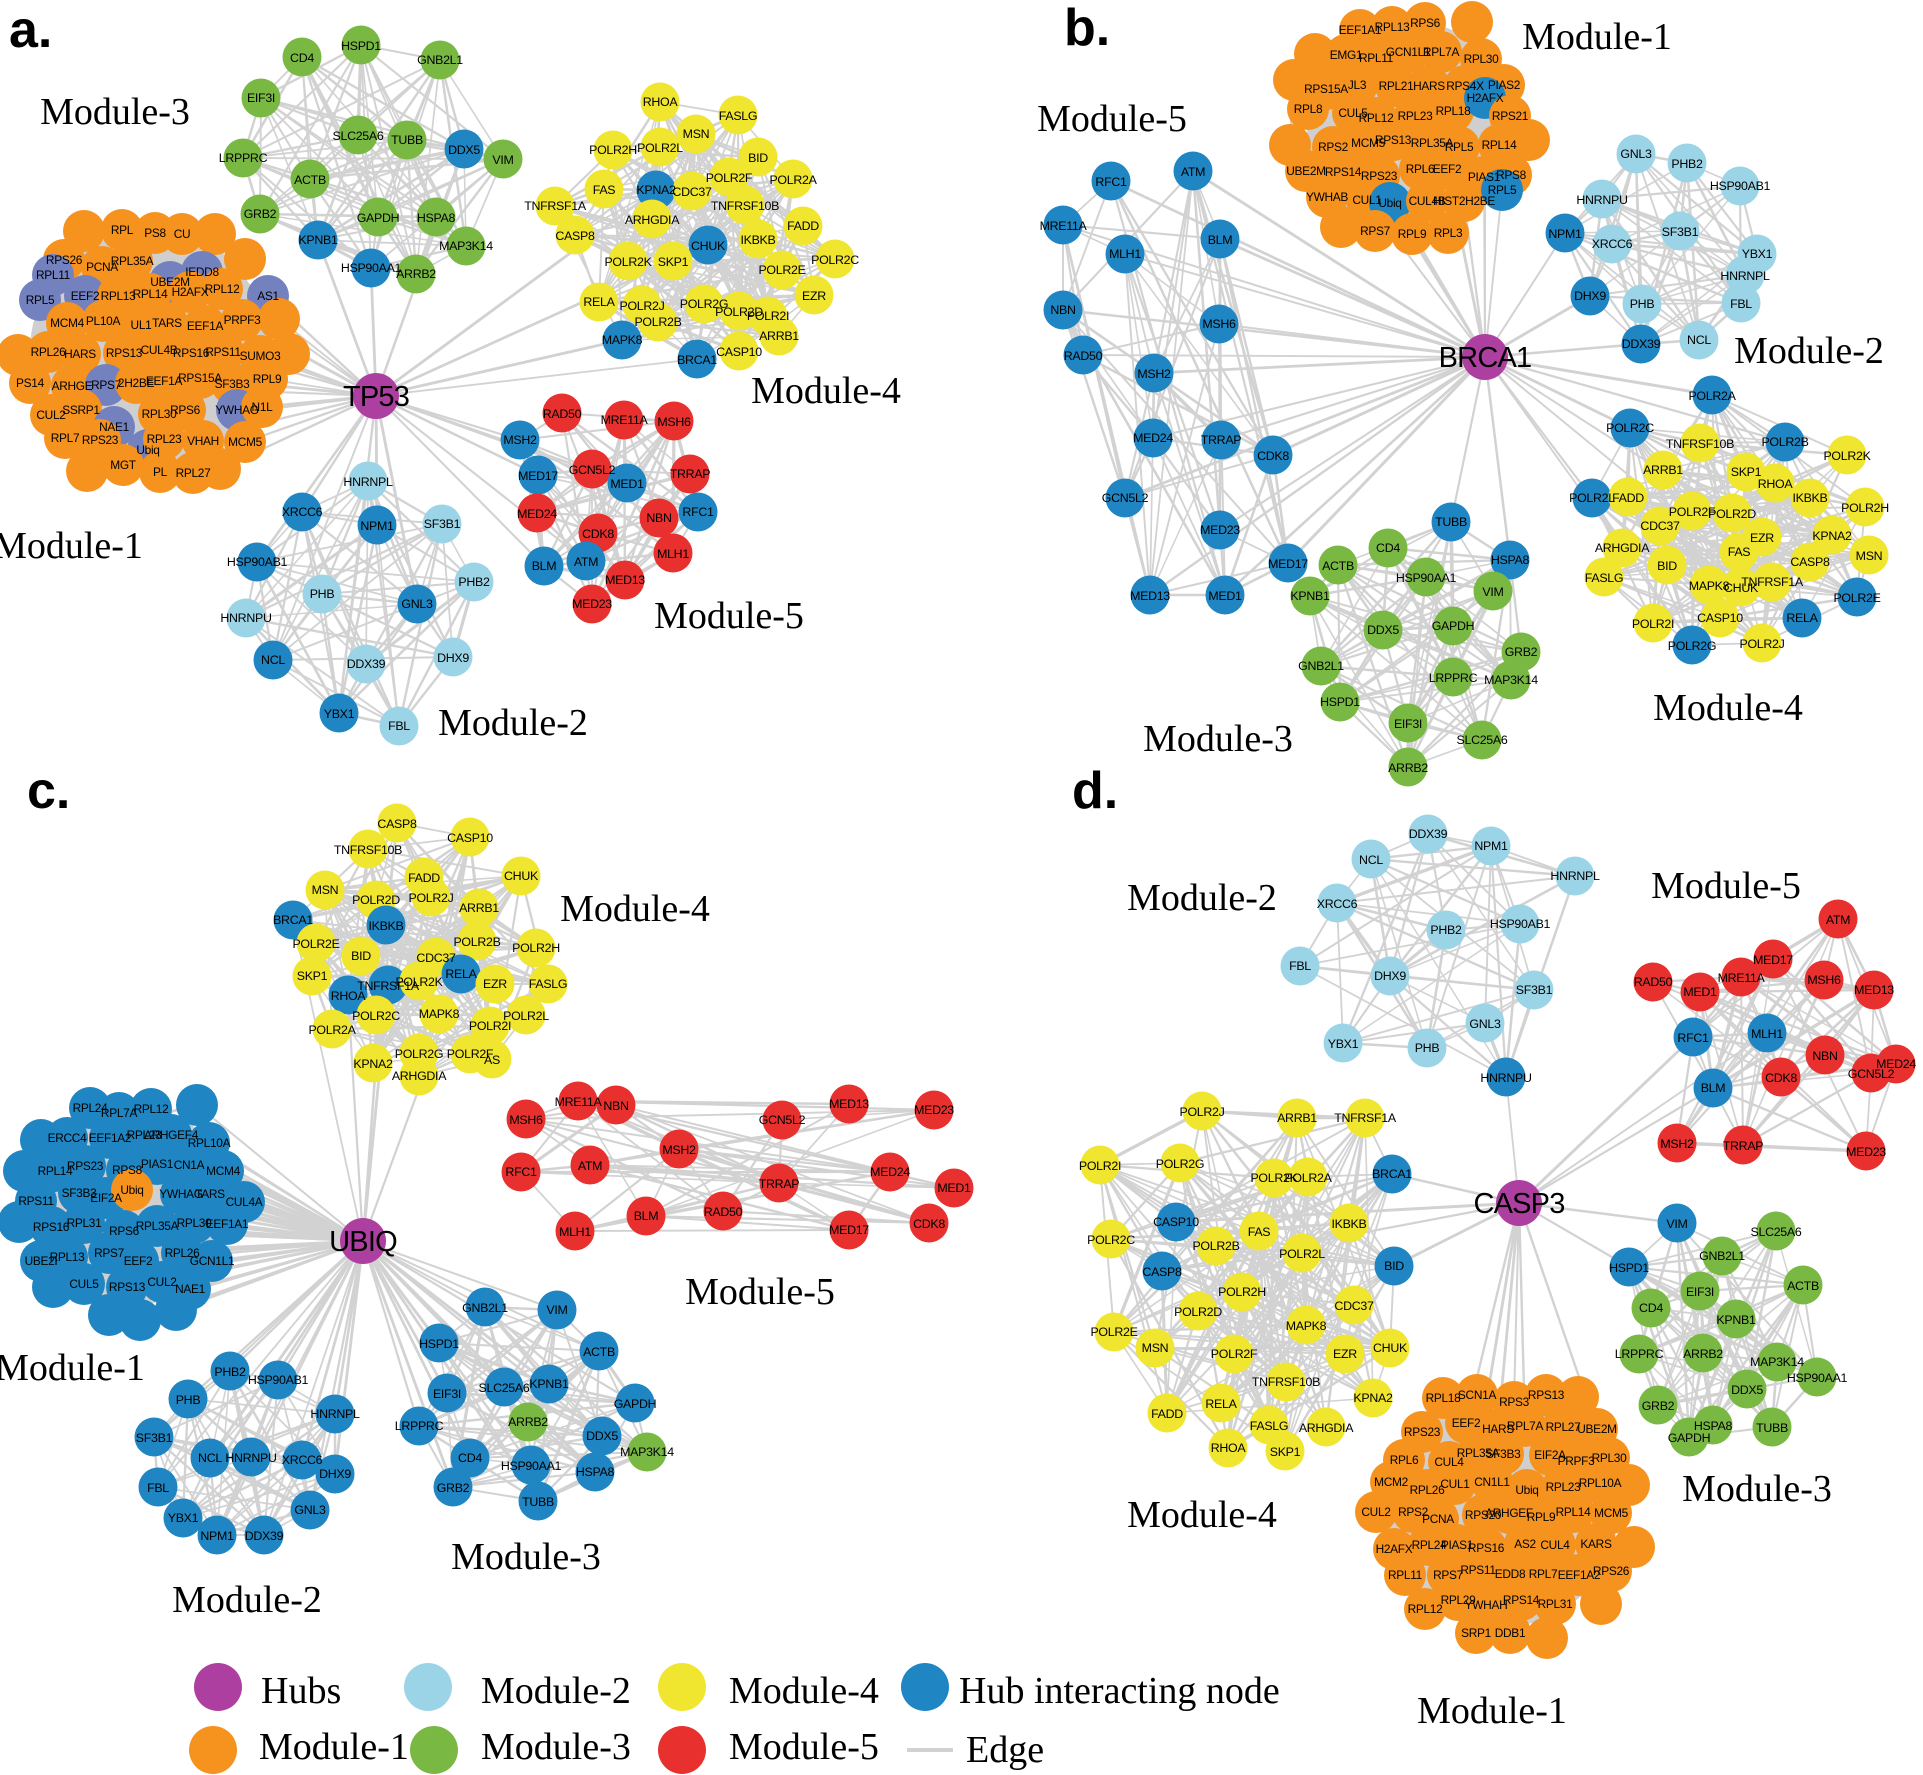 The height and width of the screenshot is (1775, 1923). I want to click on svg-text: Module-5, so click(1726, 886).